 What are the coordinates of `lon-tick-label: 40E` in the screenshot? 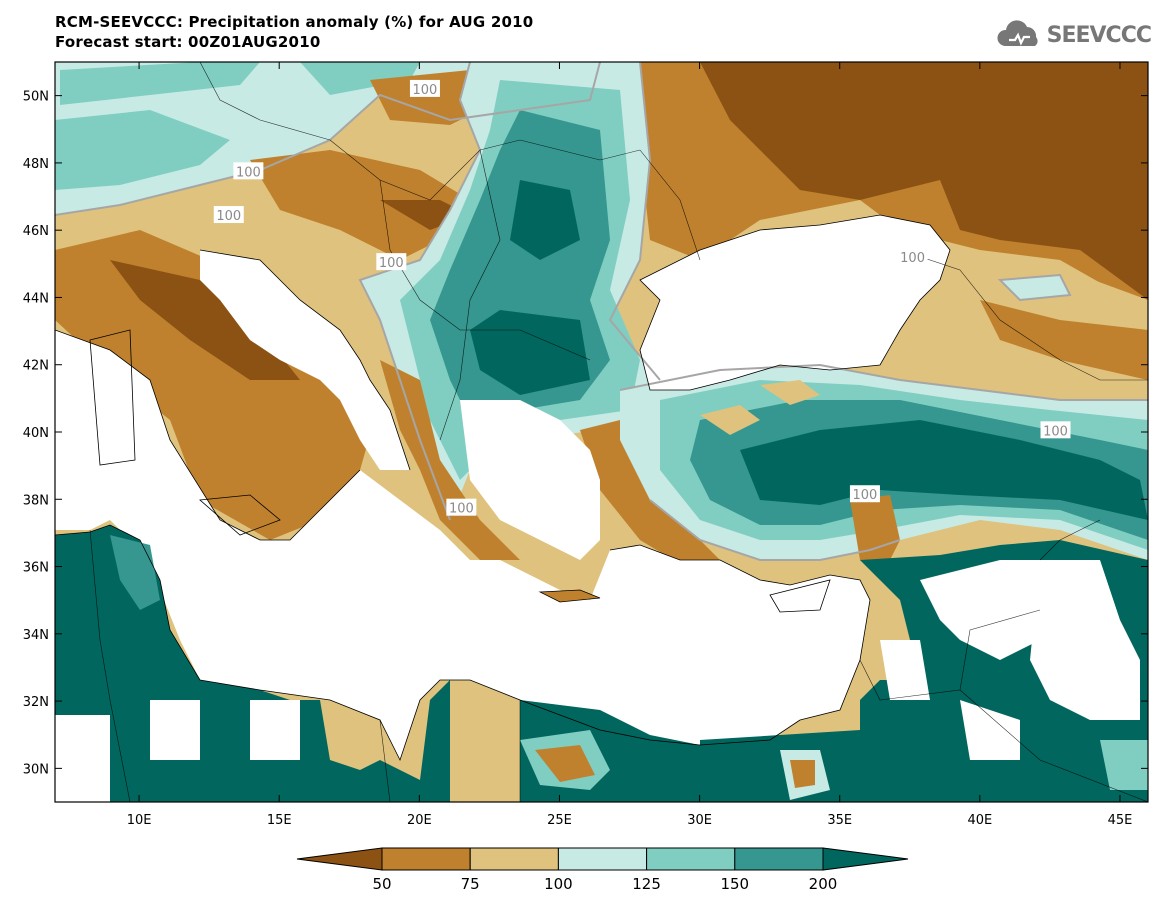 It's located at (979, 820).